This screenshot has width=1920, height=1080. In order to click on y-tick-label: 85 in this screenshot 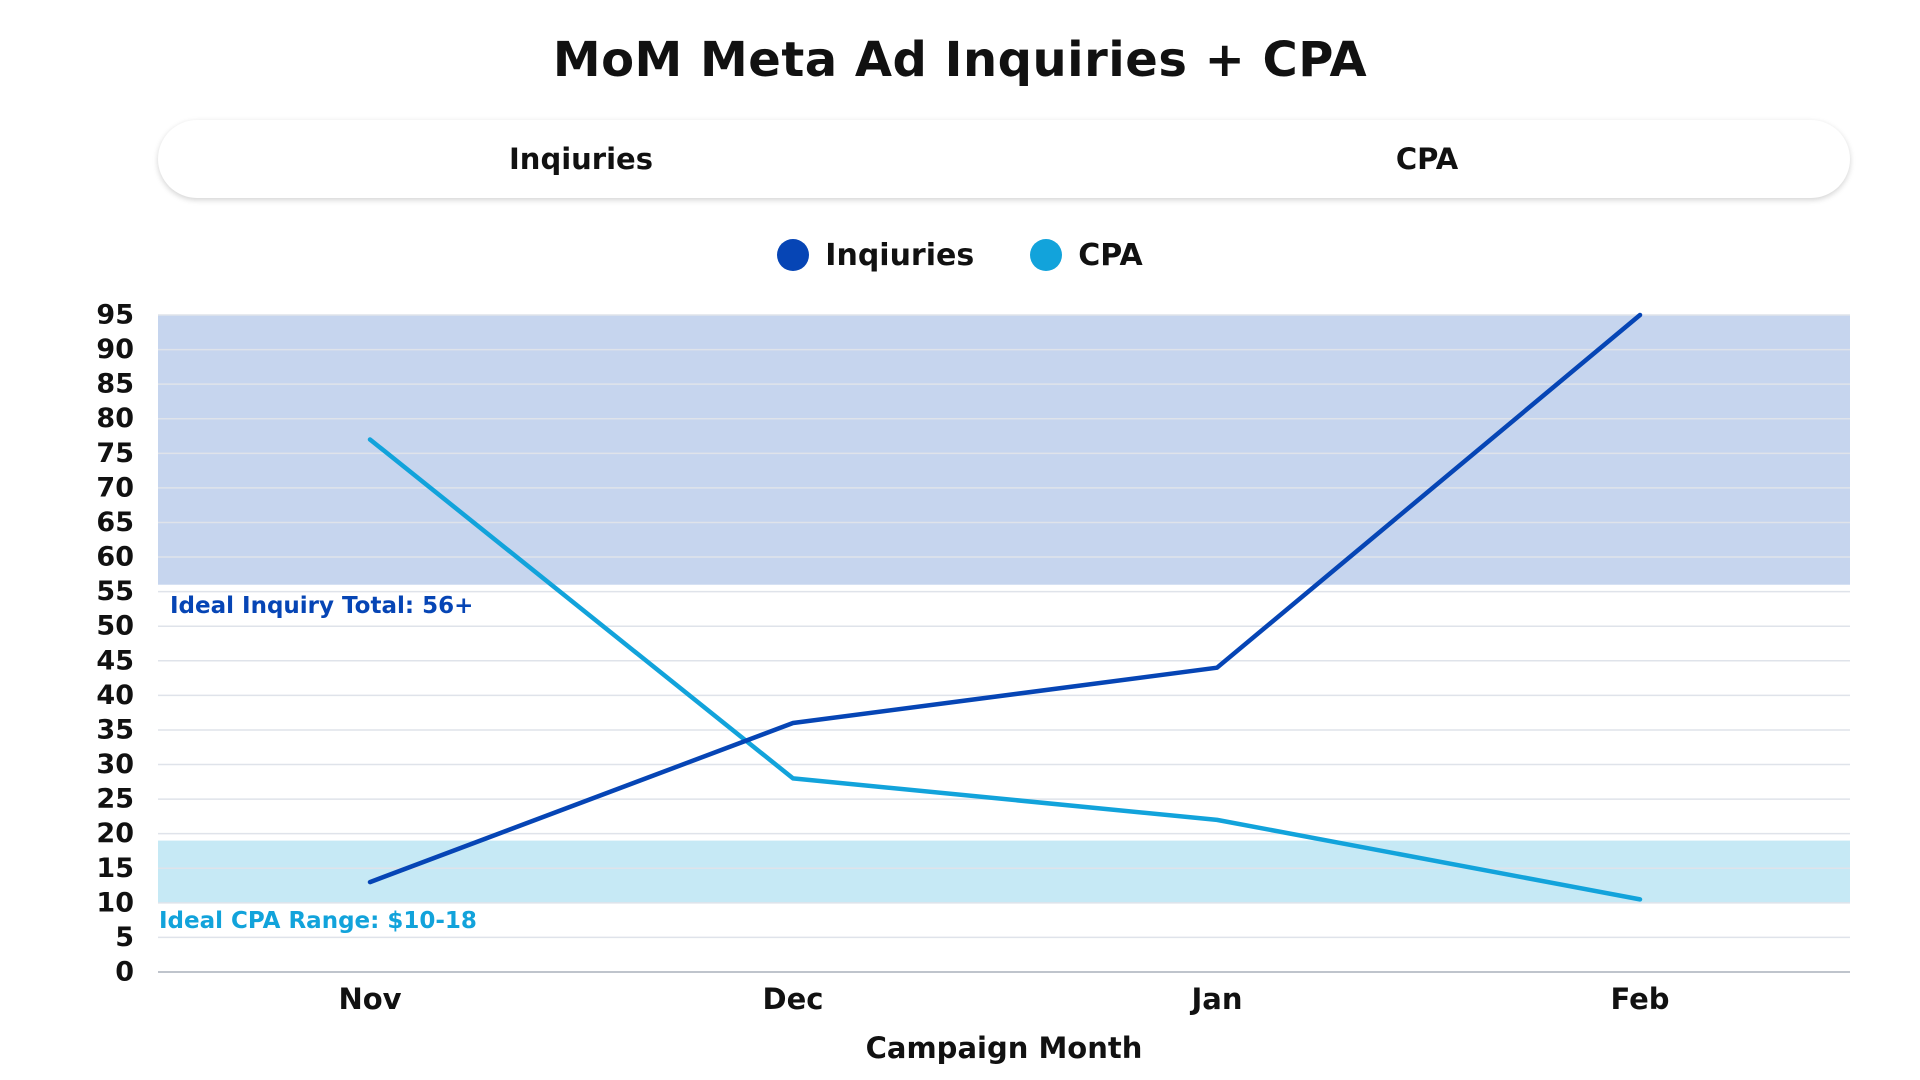, I will do `click(115, 384)`.